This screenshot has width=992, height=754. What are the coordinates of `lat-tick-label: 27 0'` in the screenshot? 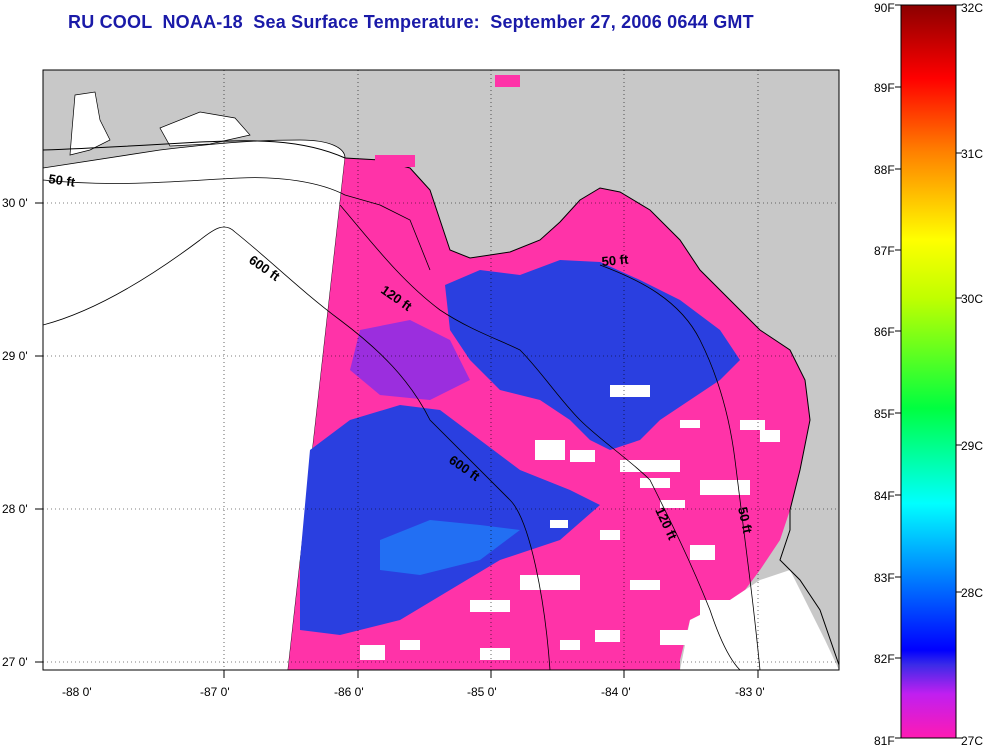 It's located at (15, 662).